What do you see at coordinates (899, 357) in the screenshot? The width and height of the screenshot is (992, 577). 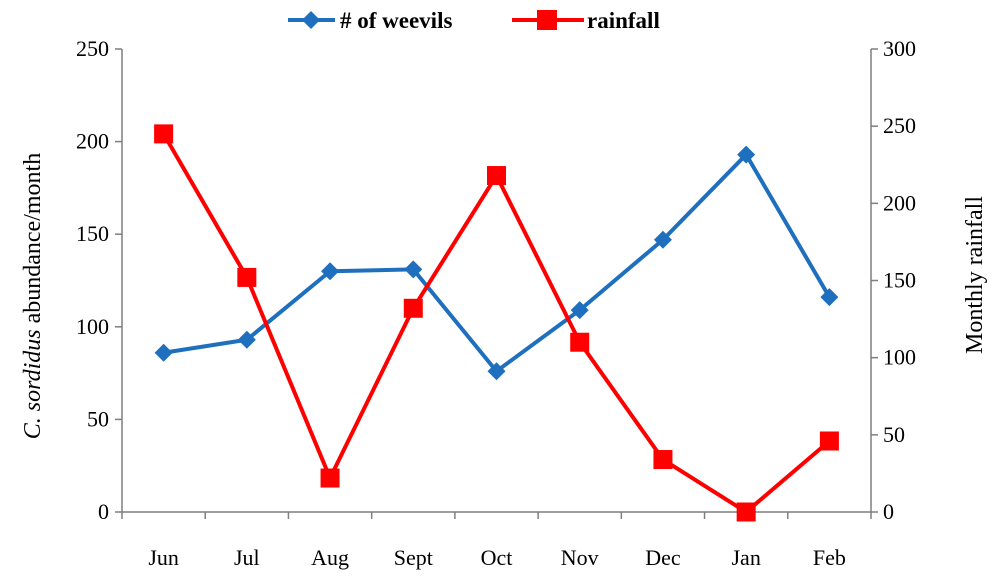 I see `y-tick-label-right: 100` at bounding box center [899, 357].